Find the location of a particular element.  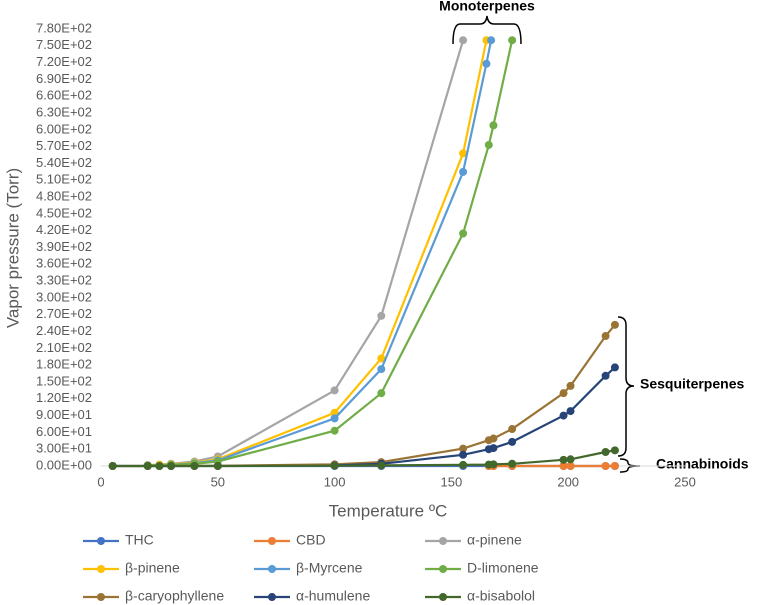

y-tick-label: 3.90E+02 is located at coordinates (64, 246).